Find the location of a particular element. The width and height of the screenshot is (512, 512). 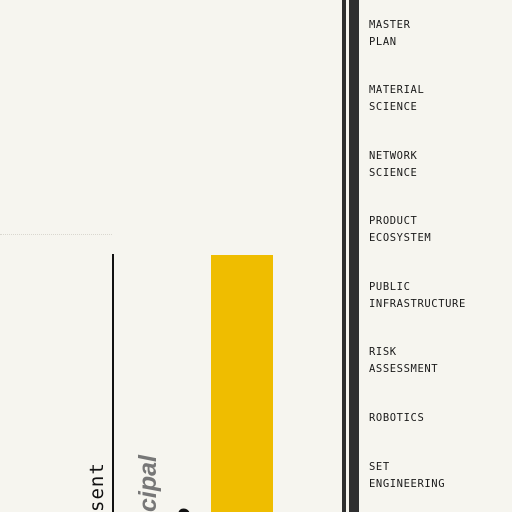

topic-label-line1: MASTER is located at coordinates (390, 25).